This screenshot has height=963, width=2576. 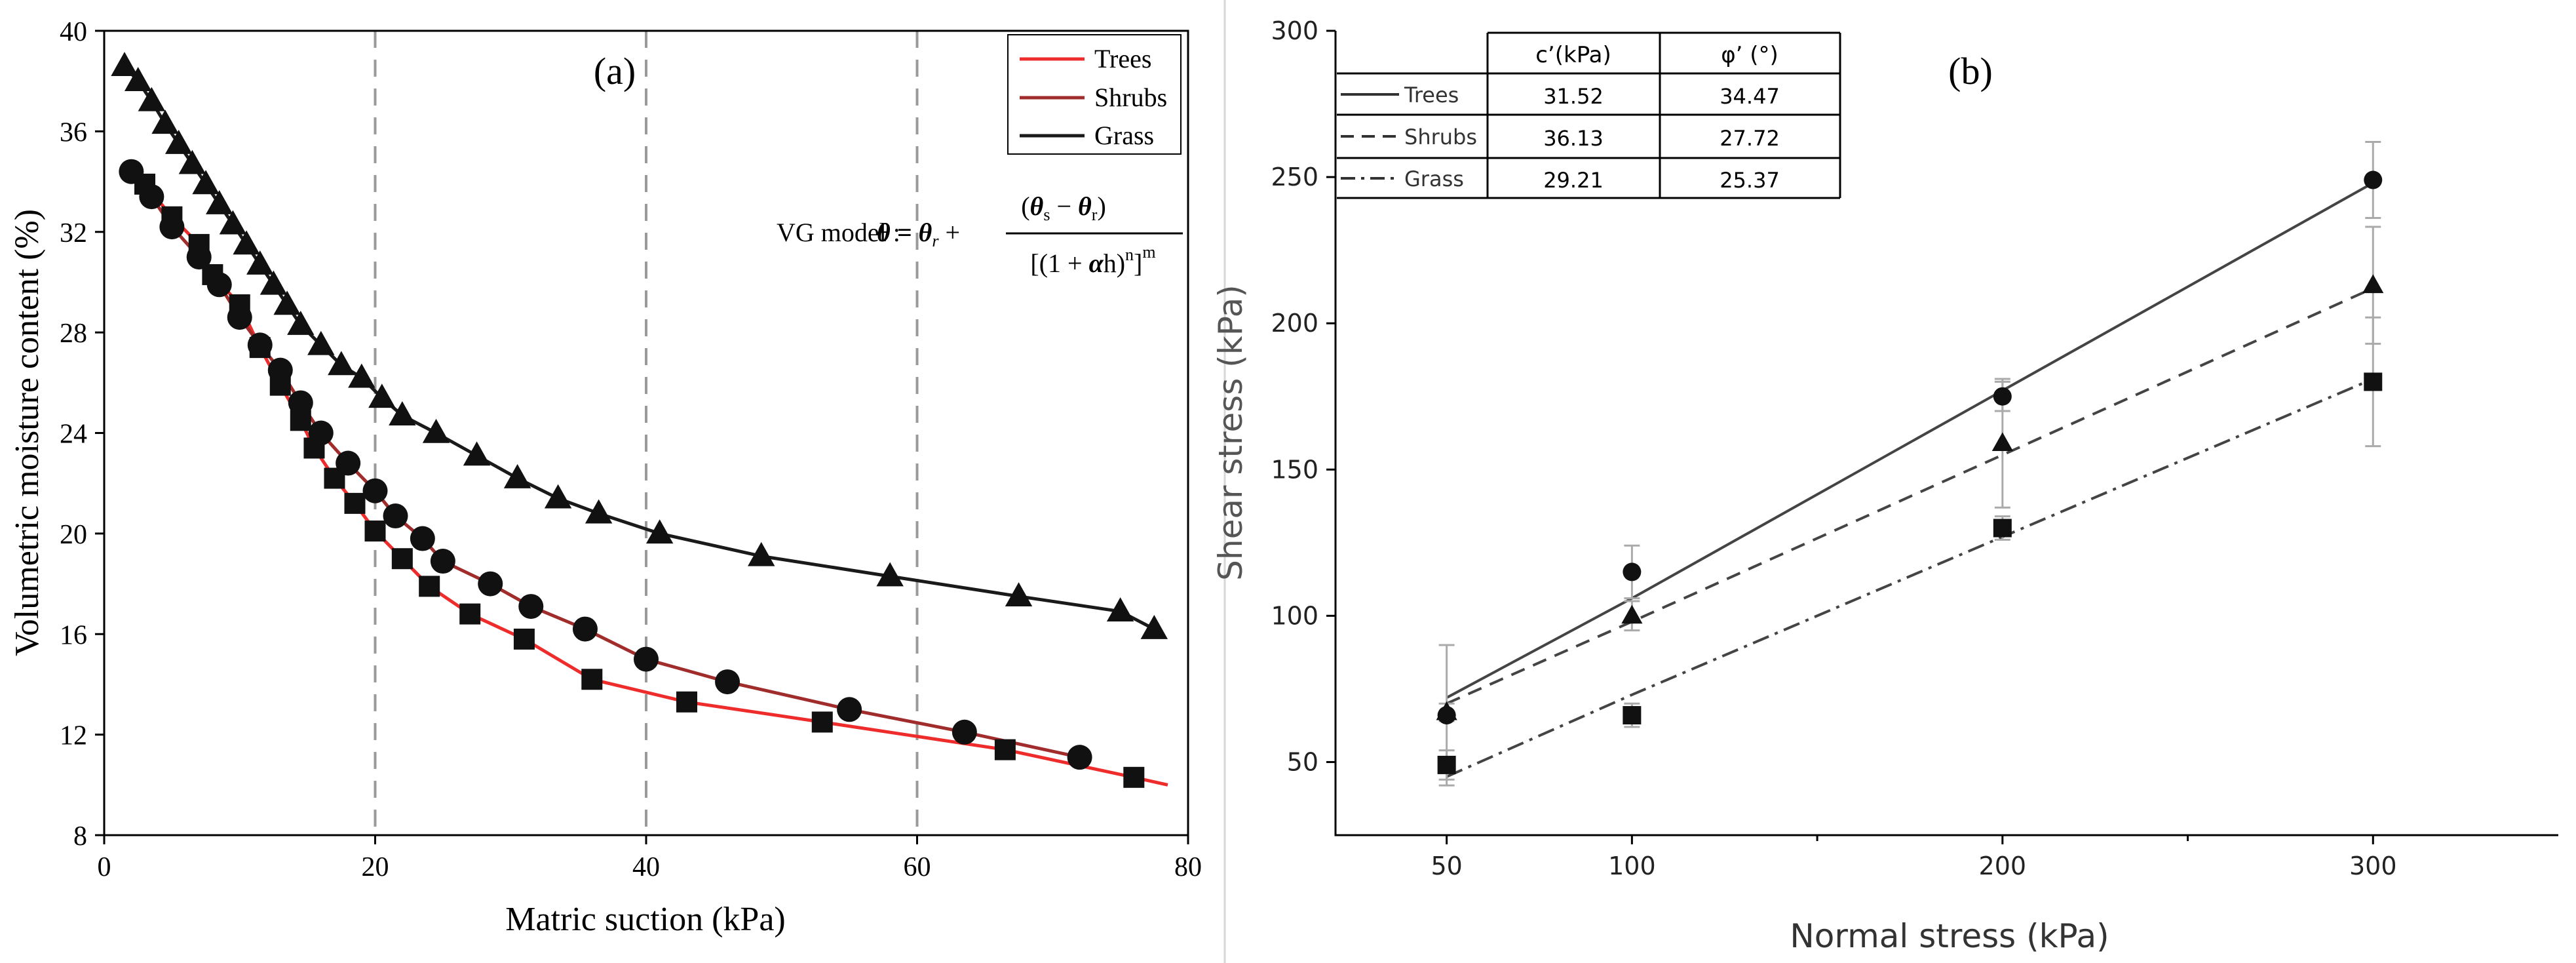 What do you see at coordinates (1092, 260) in the screenshot?
I see `vg-equation-denominator: [(1 + αh)n]m` at bounding box center [1092, 260].